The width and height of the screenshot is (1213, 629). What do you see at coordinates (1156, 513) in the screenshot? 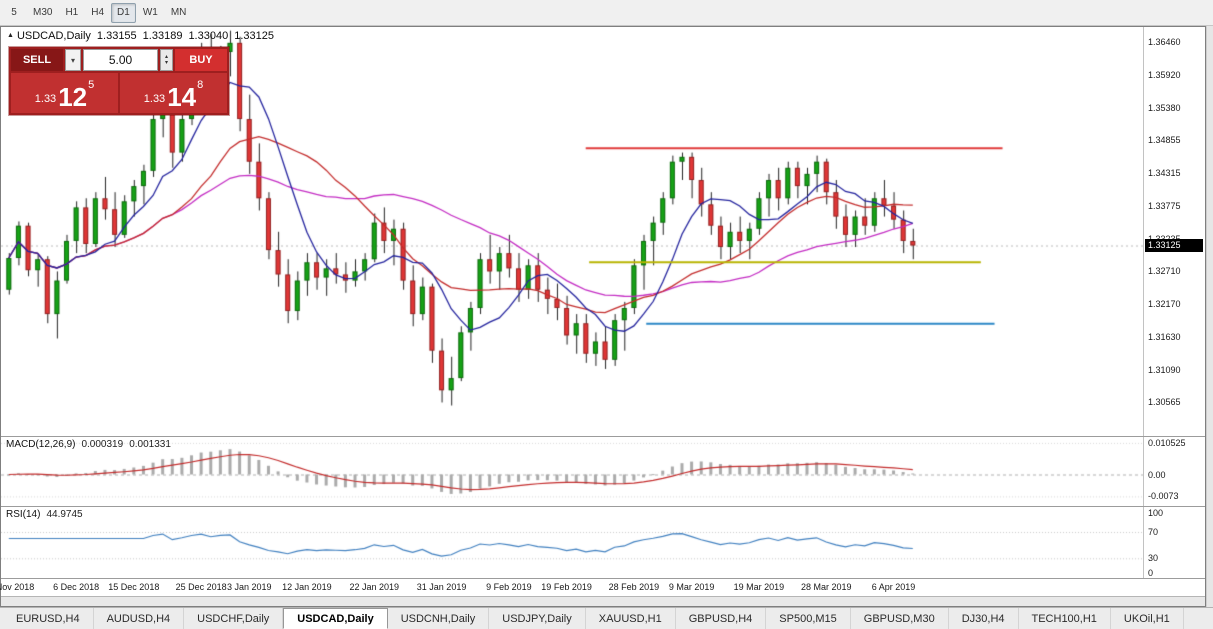
I see `rsi-tick: 100` at bounding box center [1156, 513].